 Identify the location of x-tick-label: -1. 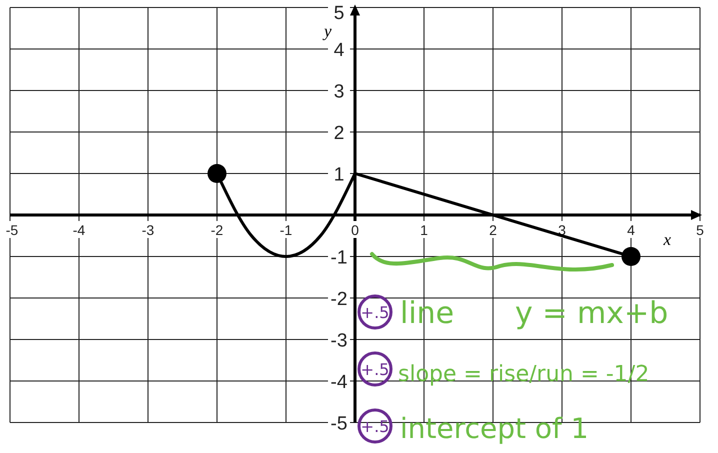
(286, 230).